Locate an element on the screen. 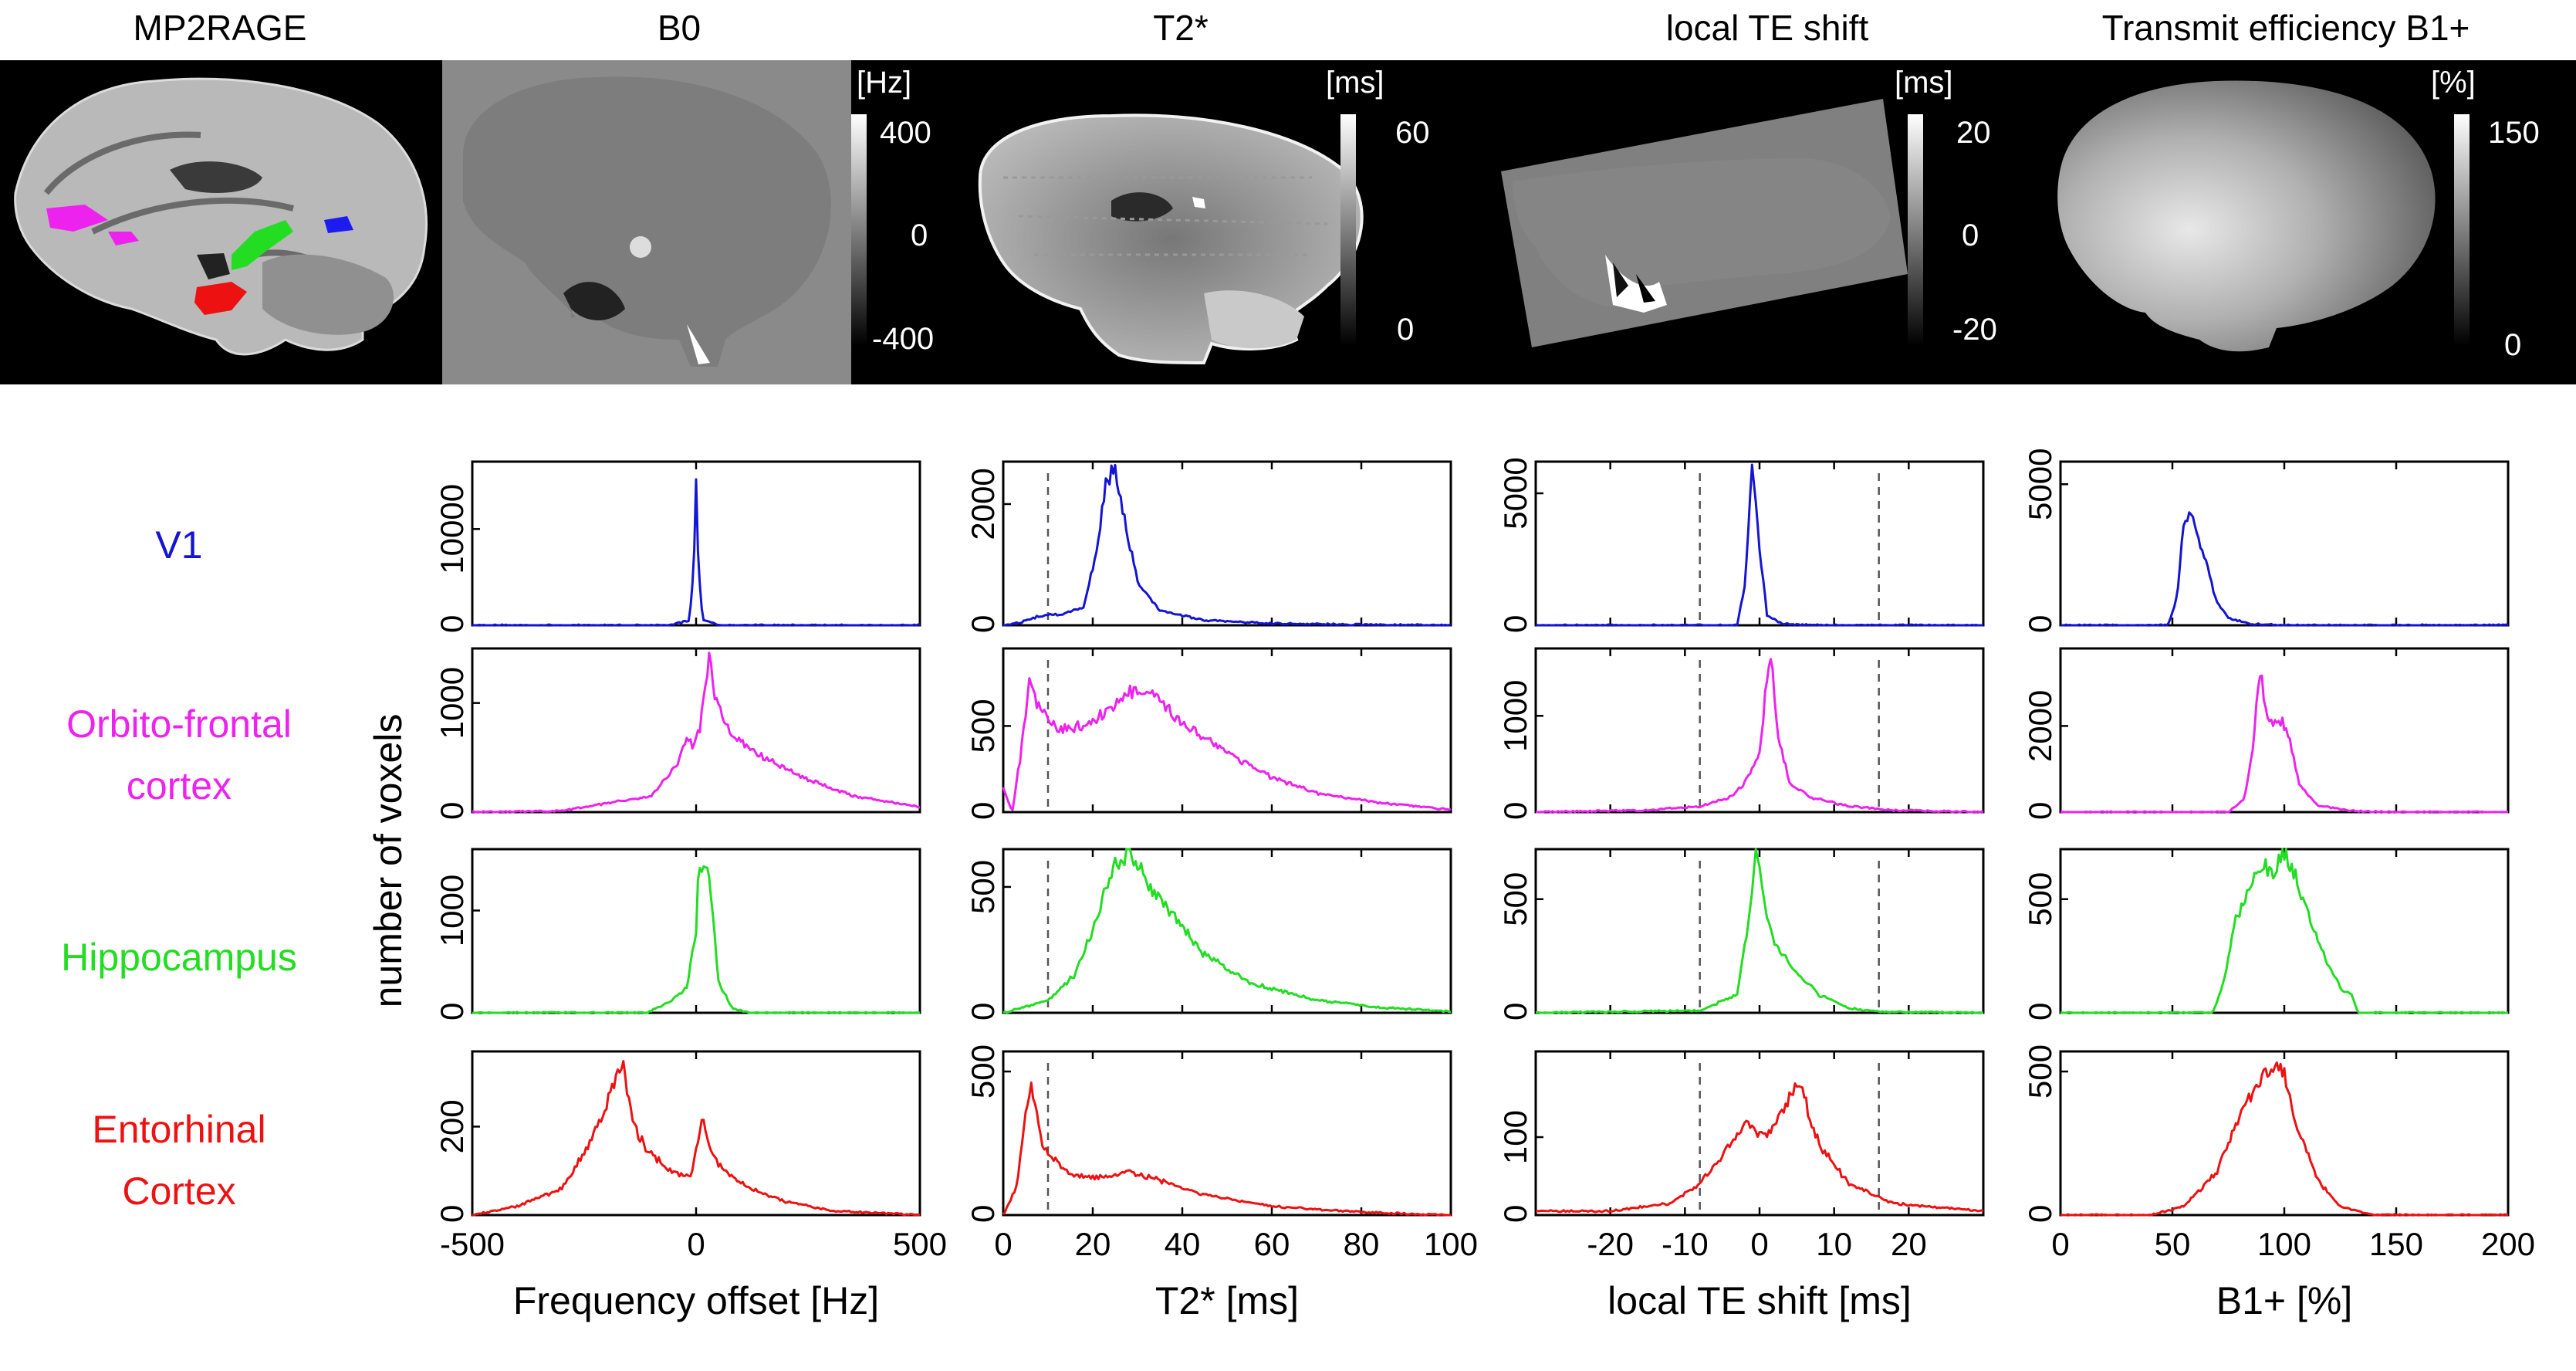 This screenshot has width=2576, height=1371. y-tick-label: 5000 is located at coordinates (2040, 484).